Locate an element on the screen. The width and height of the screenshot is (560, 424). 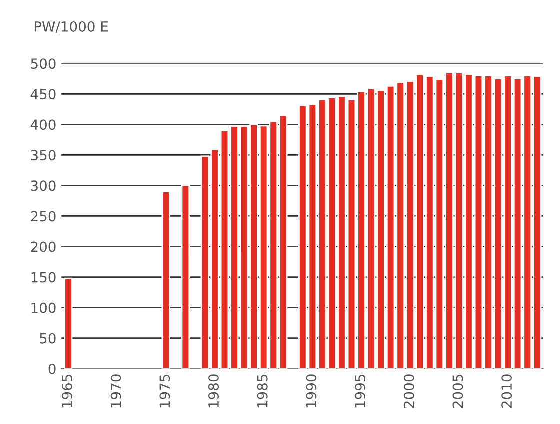
y-tick-label: 50 is located at coordinates (48, 338).